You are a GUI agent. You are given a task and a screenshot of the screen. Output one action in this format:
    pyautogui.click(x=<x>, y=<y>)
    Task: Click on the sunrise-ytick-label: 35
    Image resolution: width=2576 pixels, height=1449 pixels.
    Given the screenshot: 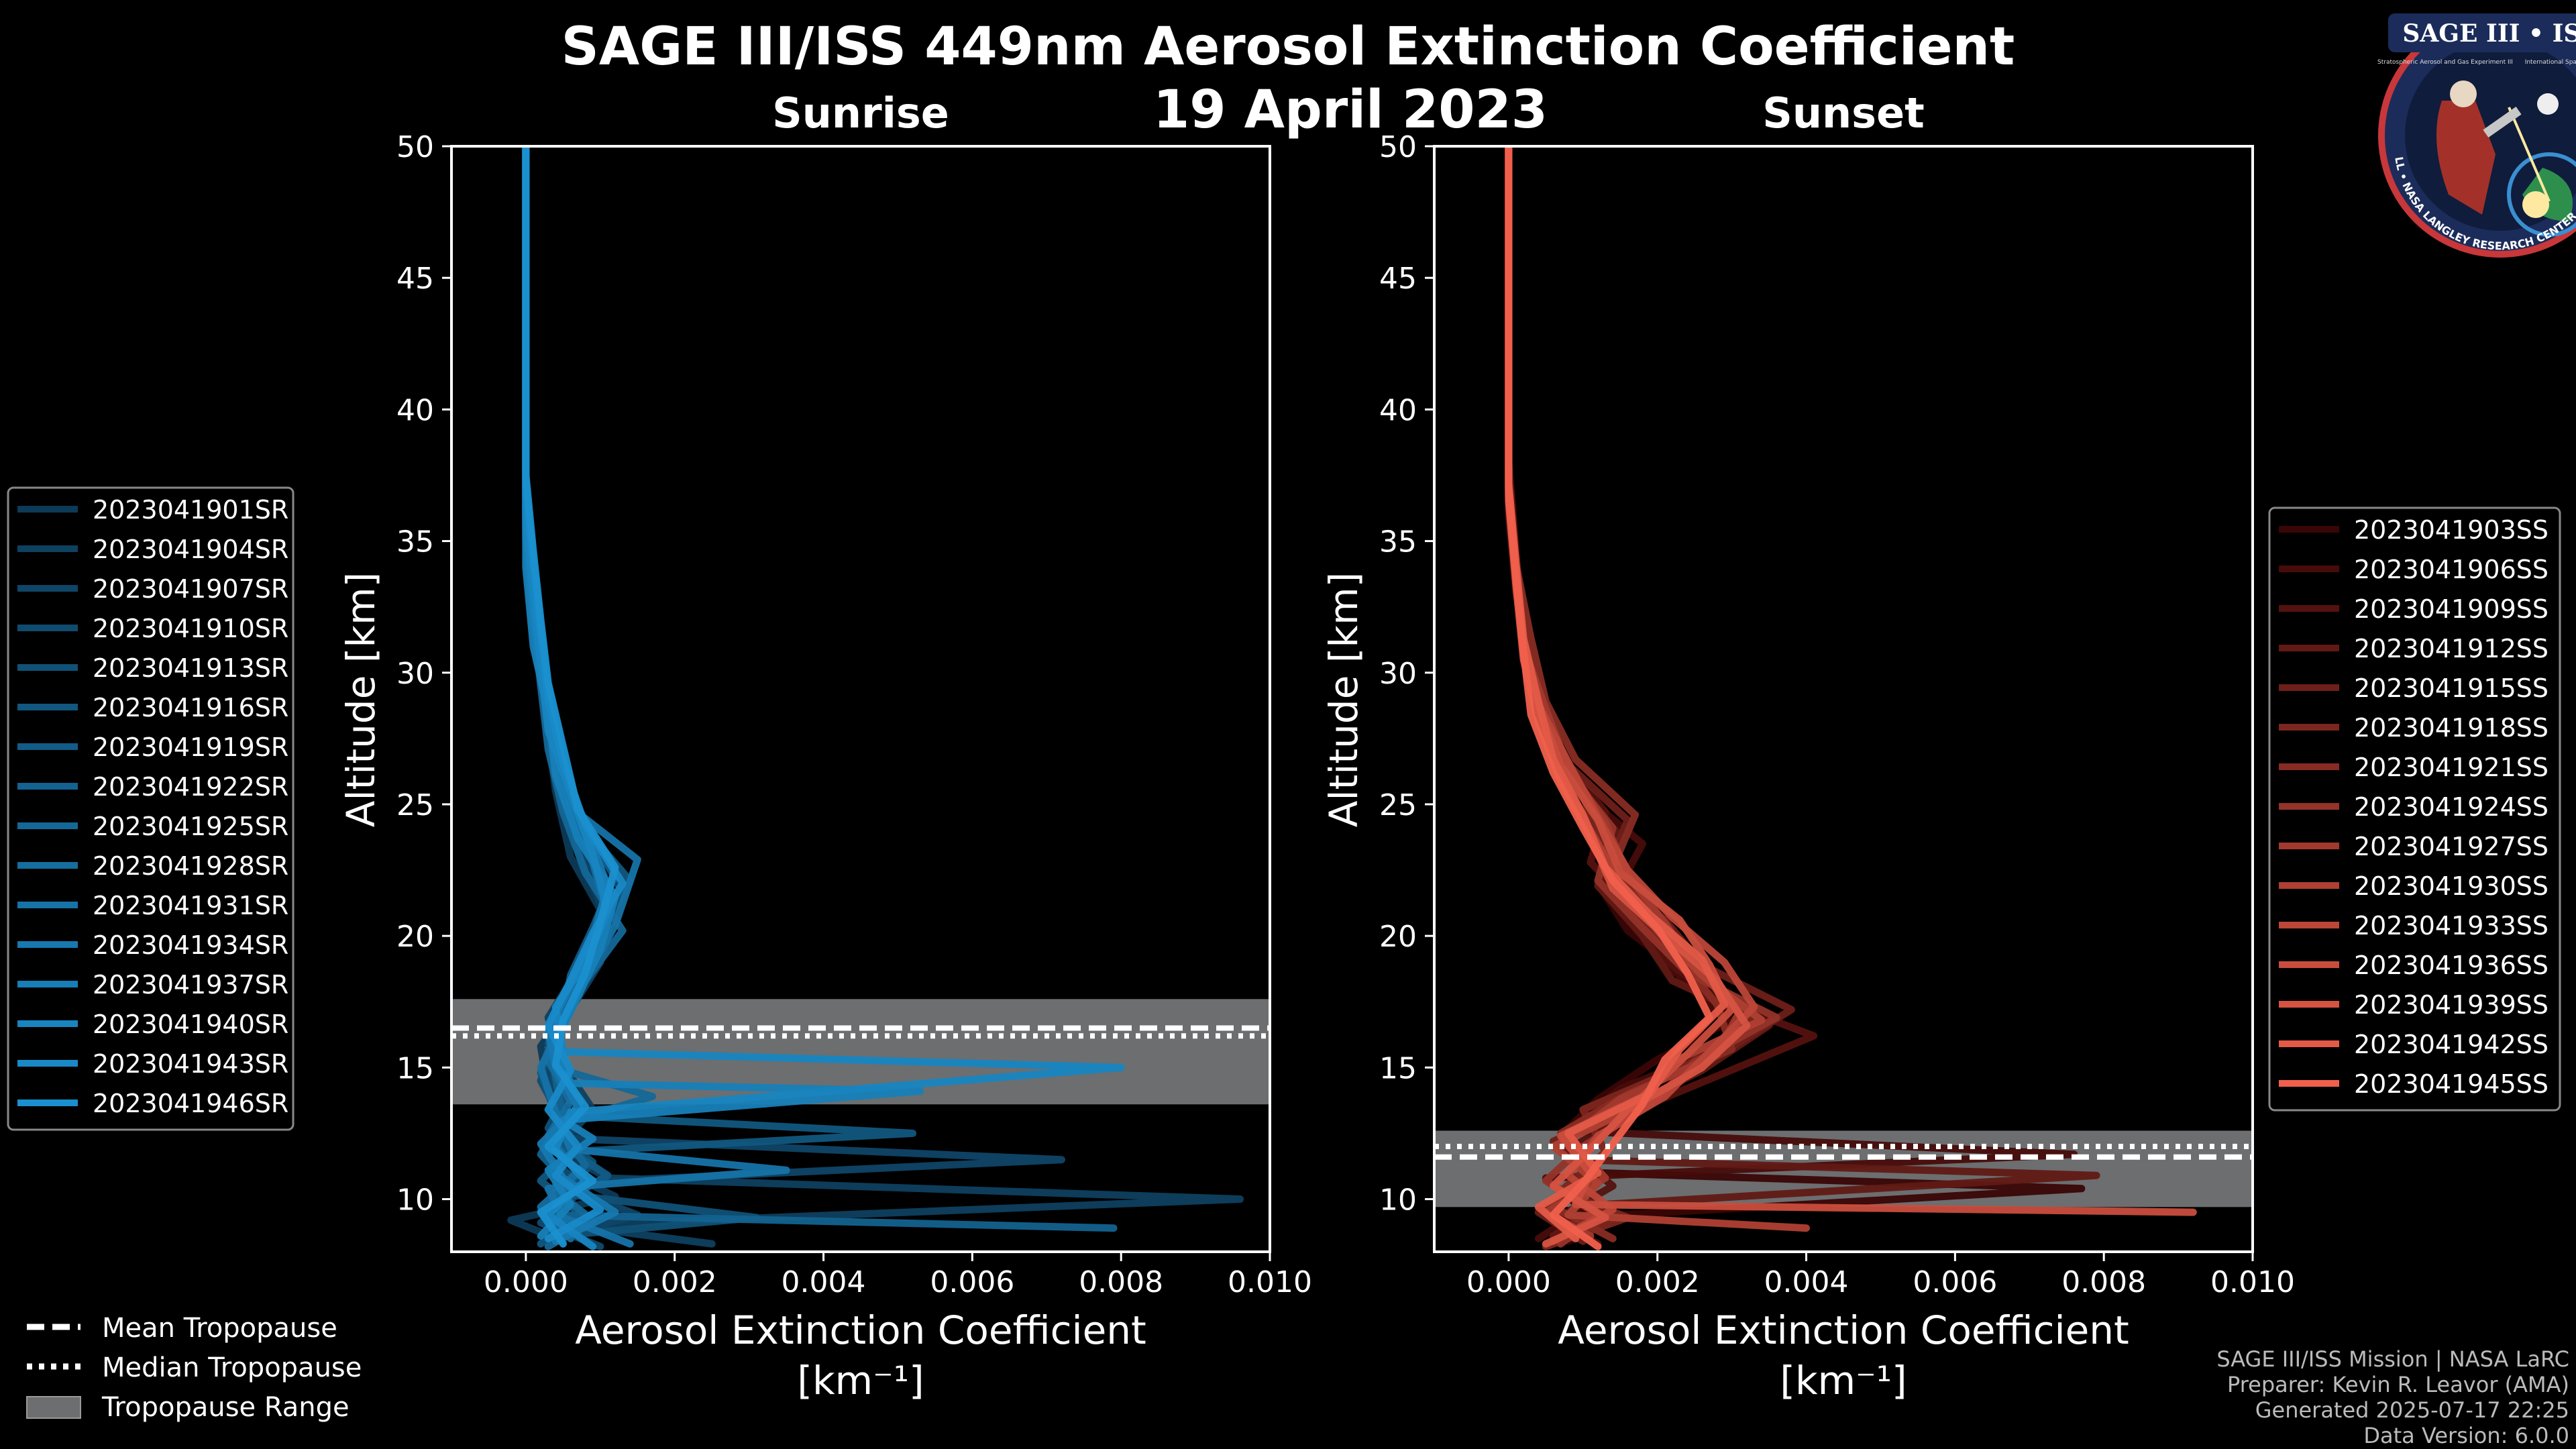 What is the action you would take?
    pyautogui.click(x=415, y=542)
    